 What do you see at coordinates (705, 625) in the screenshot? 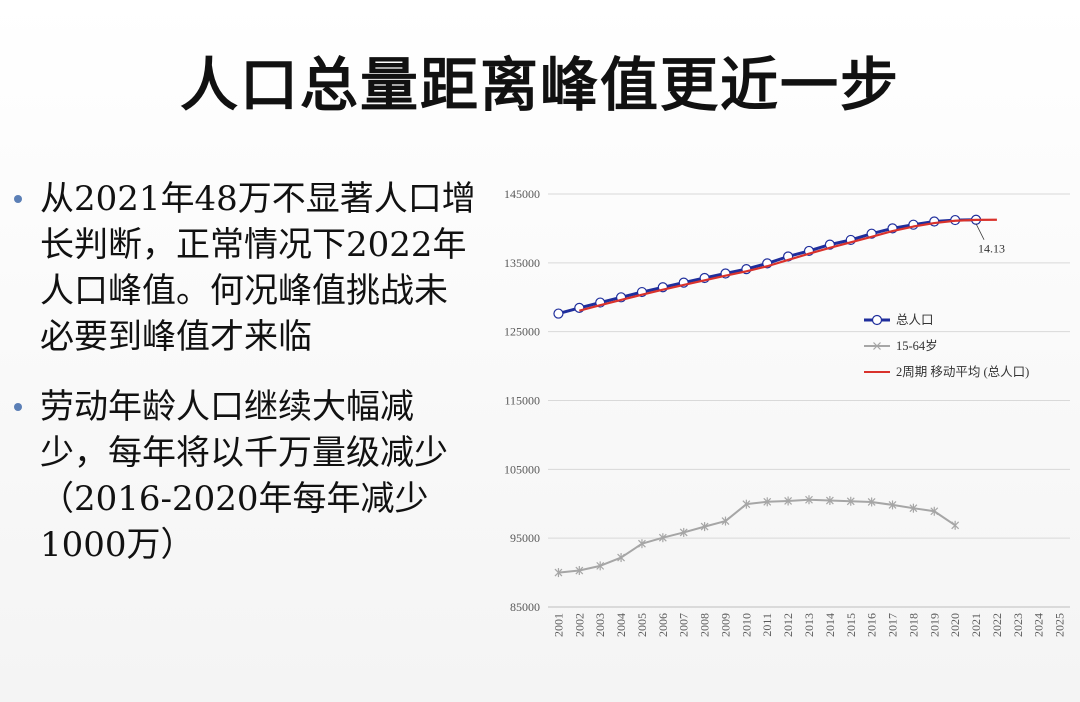
I see `x-tick-label: 2008` at bounding box center [705, 625].